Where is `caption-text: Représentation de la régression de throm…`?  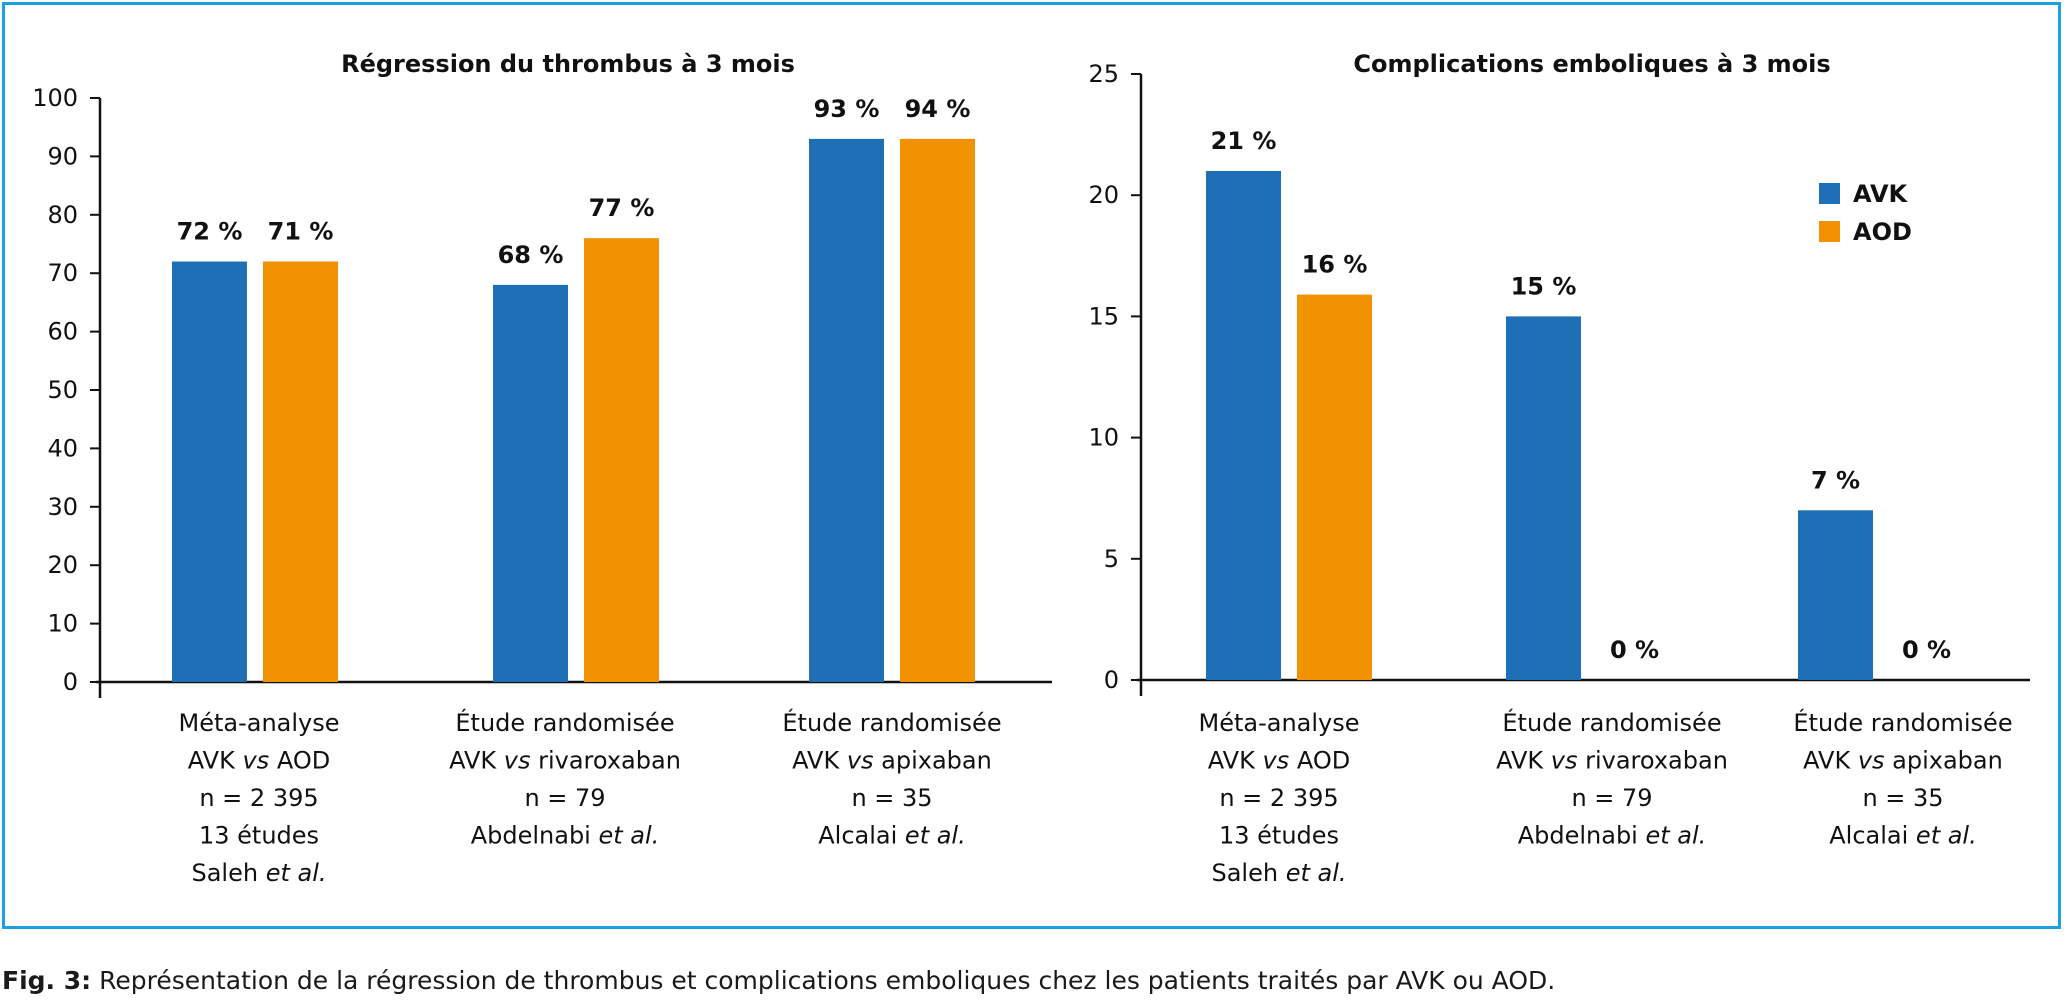
caption-text: Représentation de la régression de throm… is located at coordinates (823, 980).